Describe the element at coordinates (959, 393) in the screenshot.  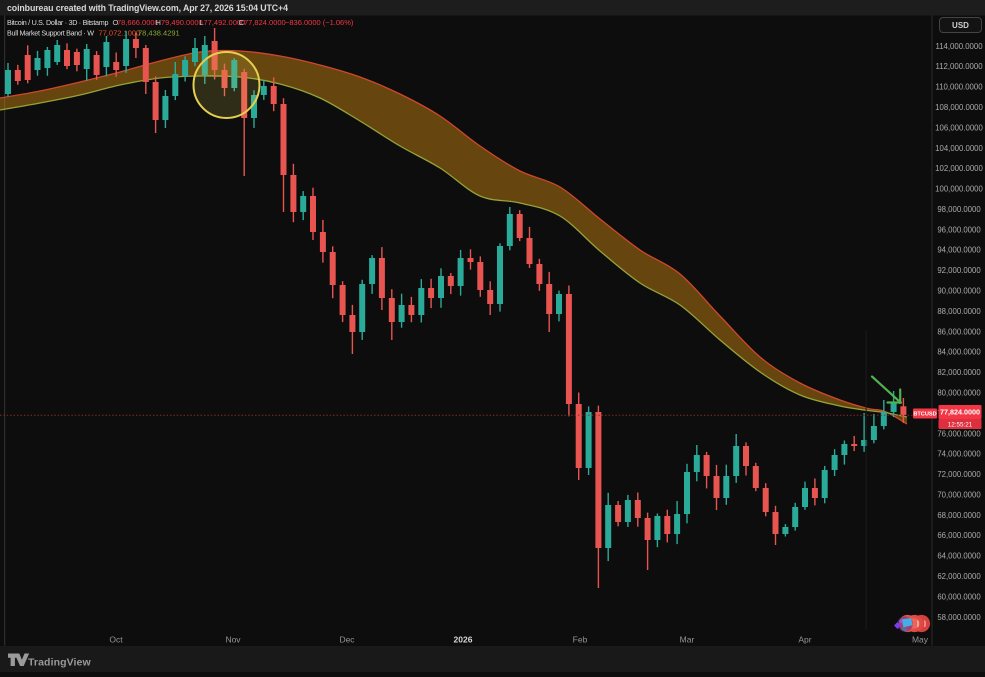
I see `svg-text: 80,000.0000` at that location.